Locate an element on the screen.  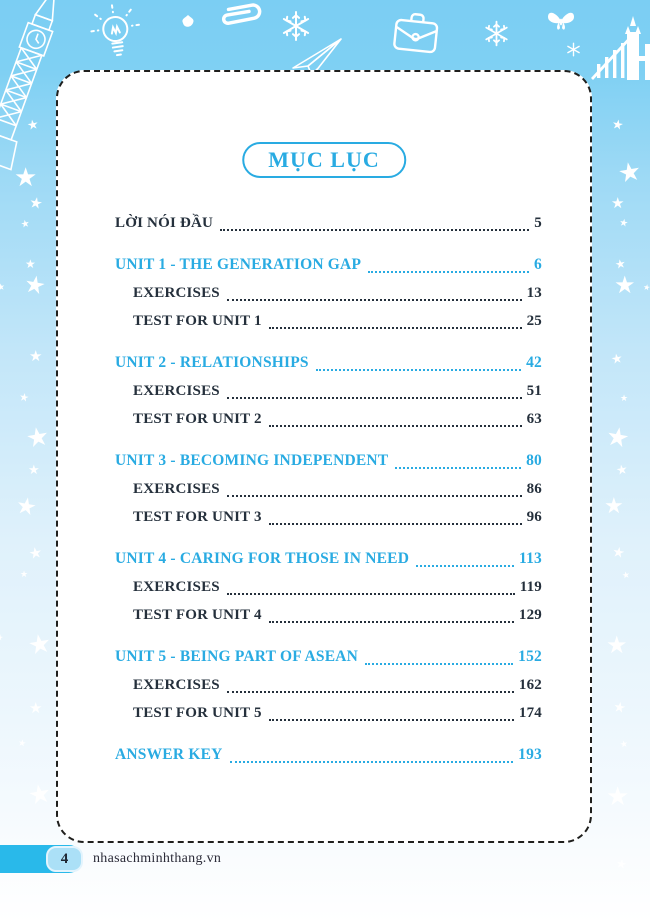
toc-entry: LỜI NÓI ĐẦU 5 is located at coordinates (328, 223).